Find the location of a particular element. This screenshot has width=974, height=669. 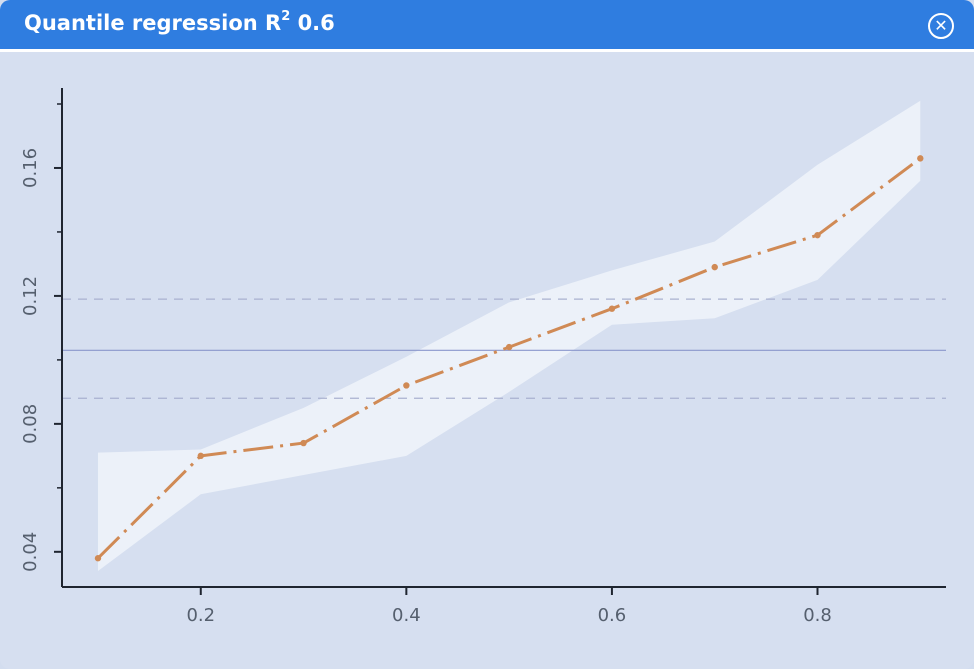

y-tick-label: 0.08 is located at coordinates (30, 424).